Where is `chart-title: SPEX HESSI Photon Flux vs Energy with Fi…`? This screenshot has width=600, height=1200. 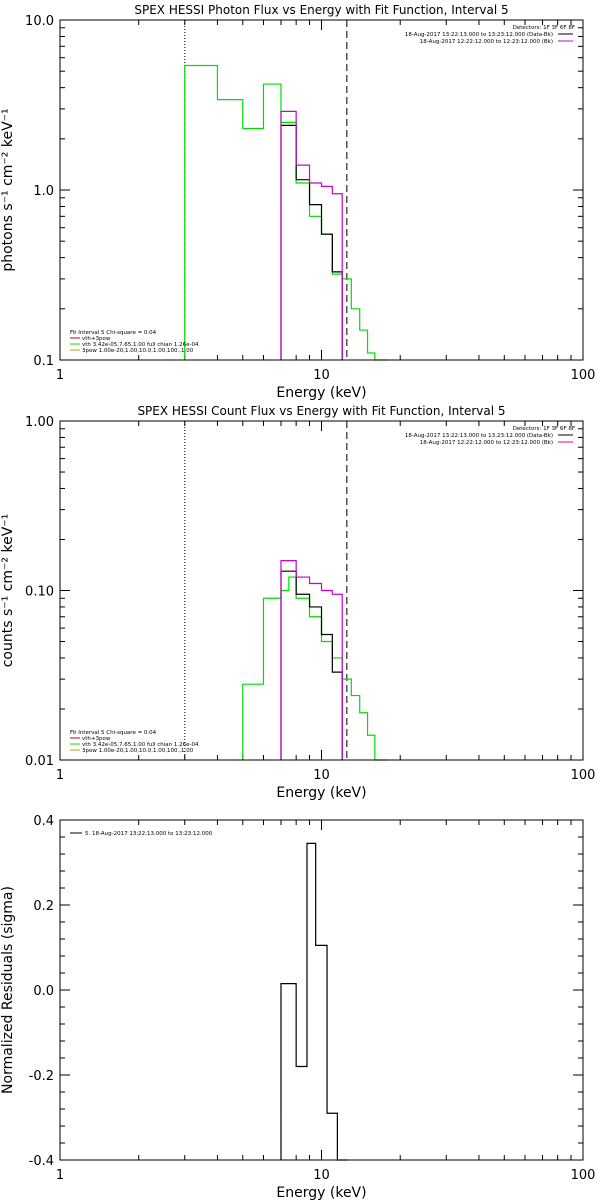
chart-title: SPEX HESSI Photon Flux vs Energy with Fi… is located at coordinates (321, 10).